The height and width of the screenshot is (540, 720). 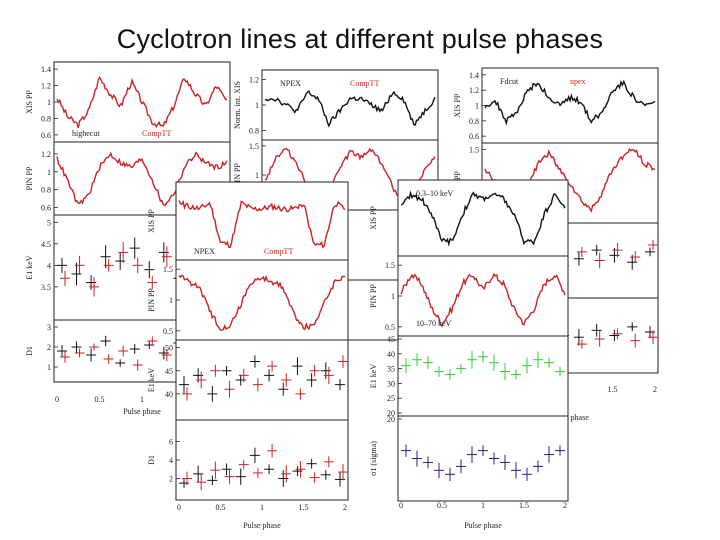 I want to click on x-tick-label: 0, so click(x=57, y=399).